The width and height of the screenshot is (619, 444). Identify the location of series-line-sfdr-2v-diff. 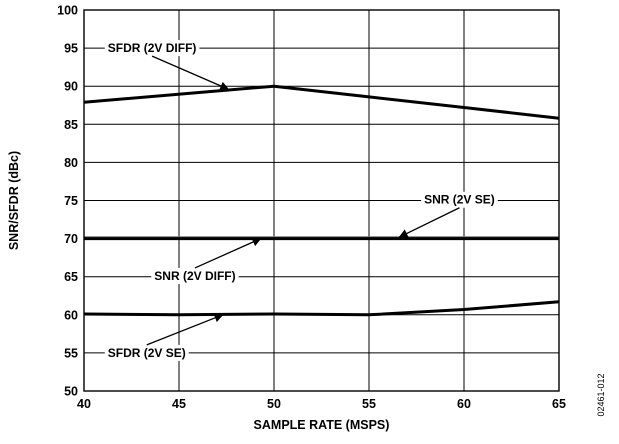
(321, 102).